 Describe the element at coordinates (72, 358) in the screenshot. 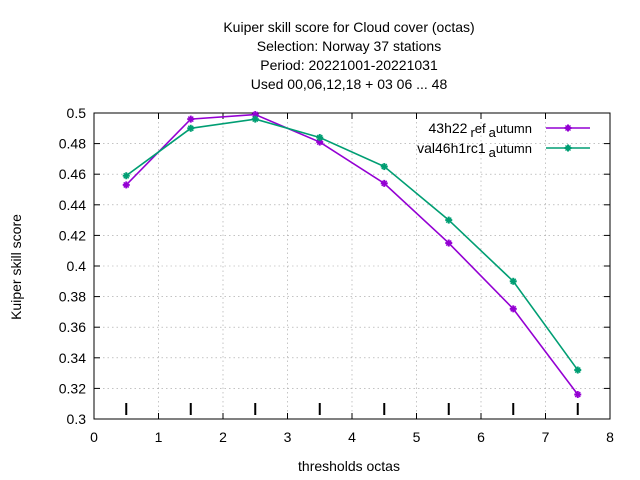

I see `y-tick-label: 0.34` at that location.